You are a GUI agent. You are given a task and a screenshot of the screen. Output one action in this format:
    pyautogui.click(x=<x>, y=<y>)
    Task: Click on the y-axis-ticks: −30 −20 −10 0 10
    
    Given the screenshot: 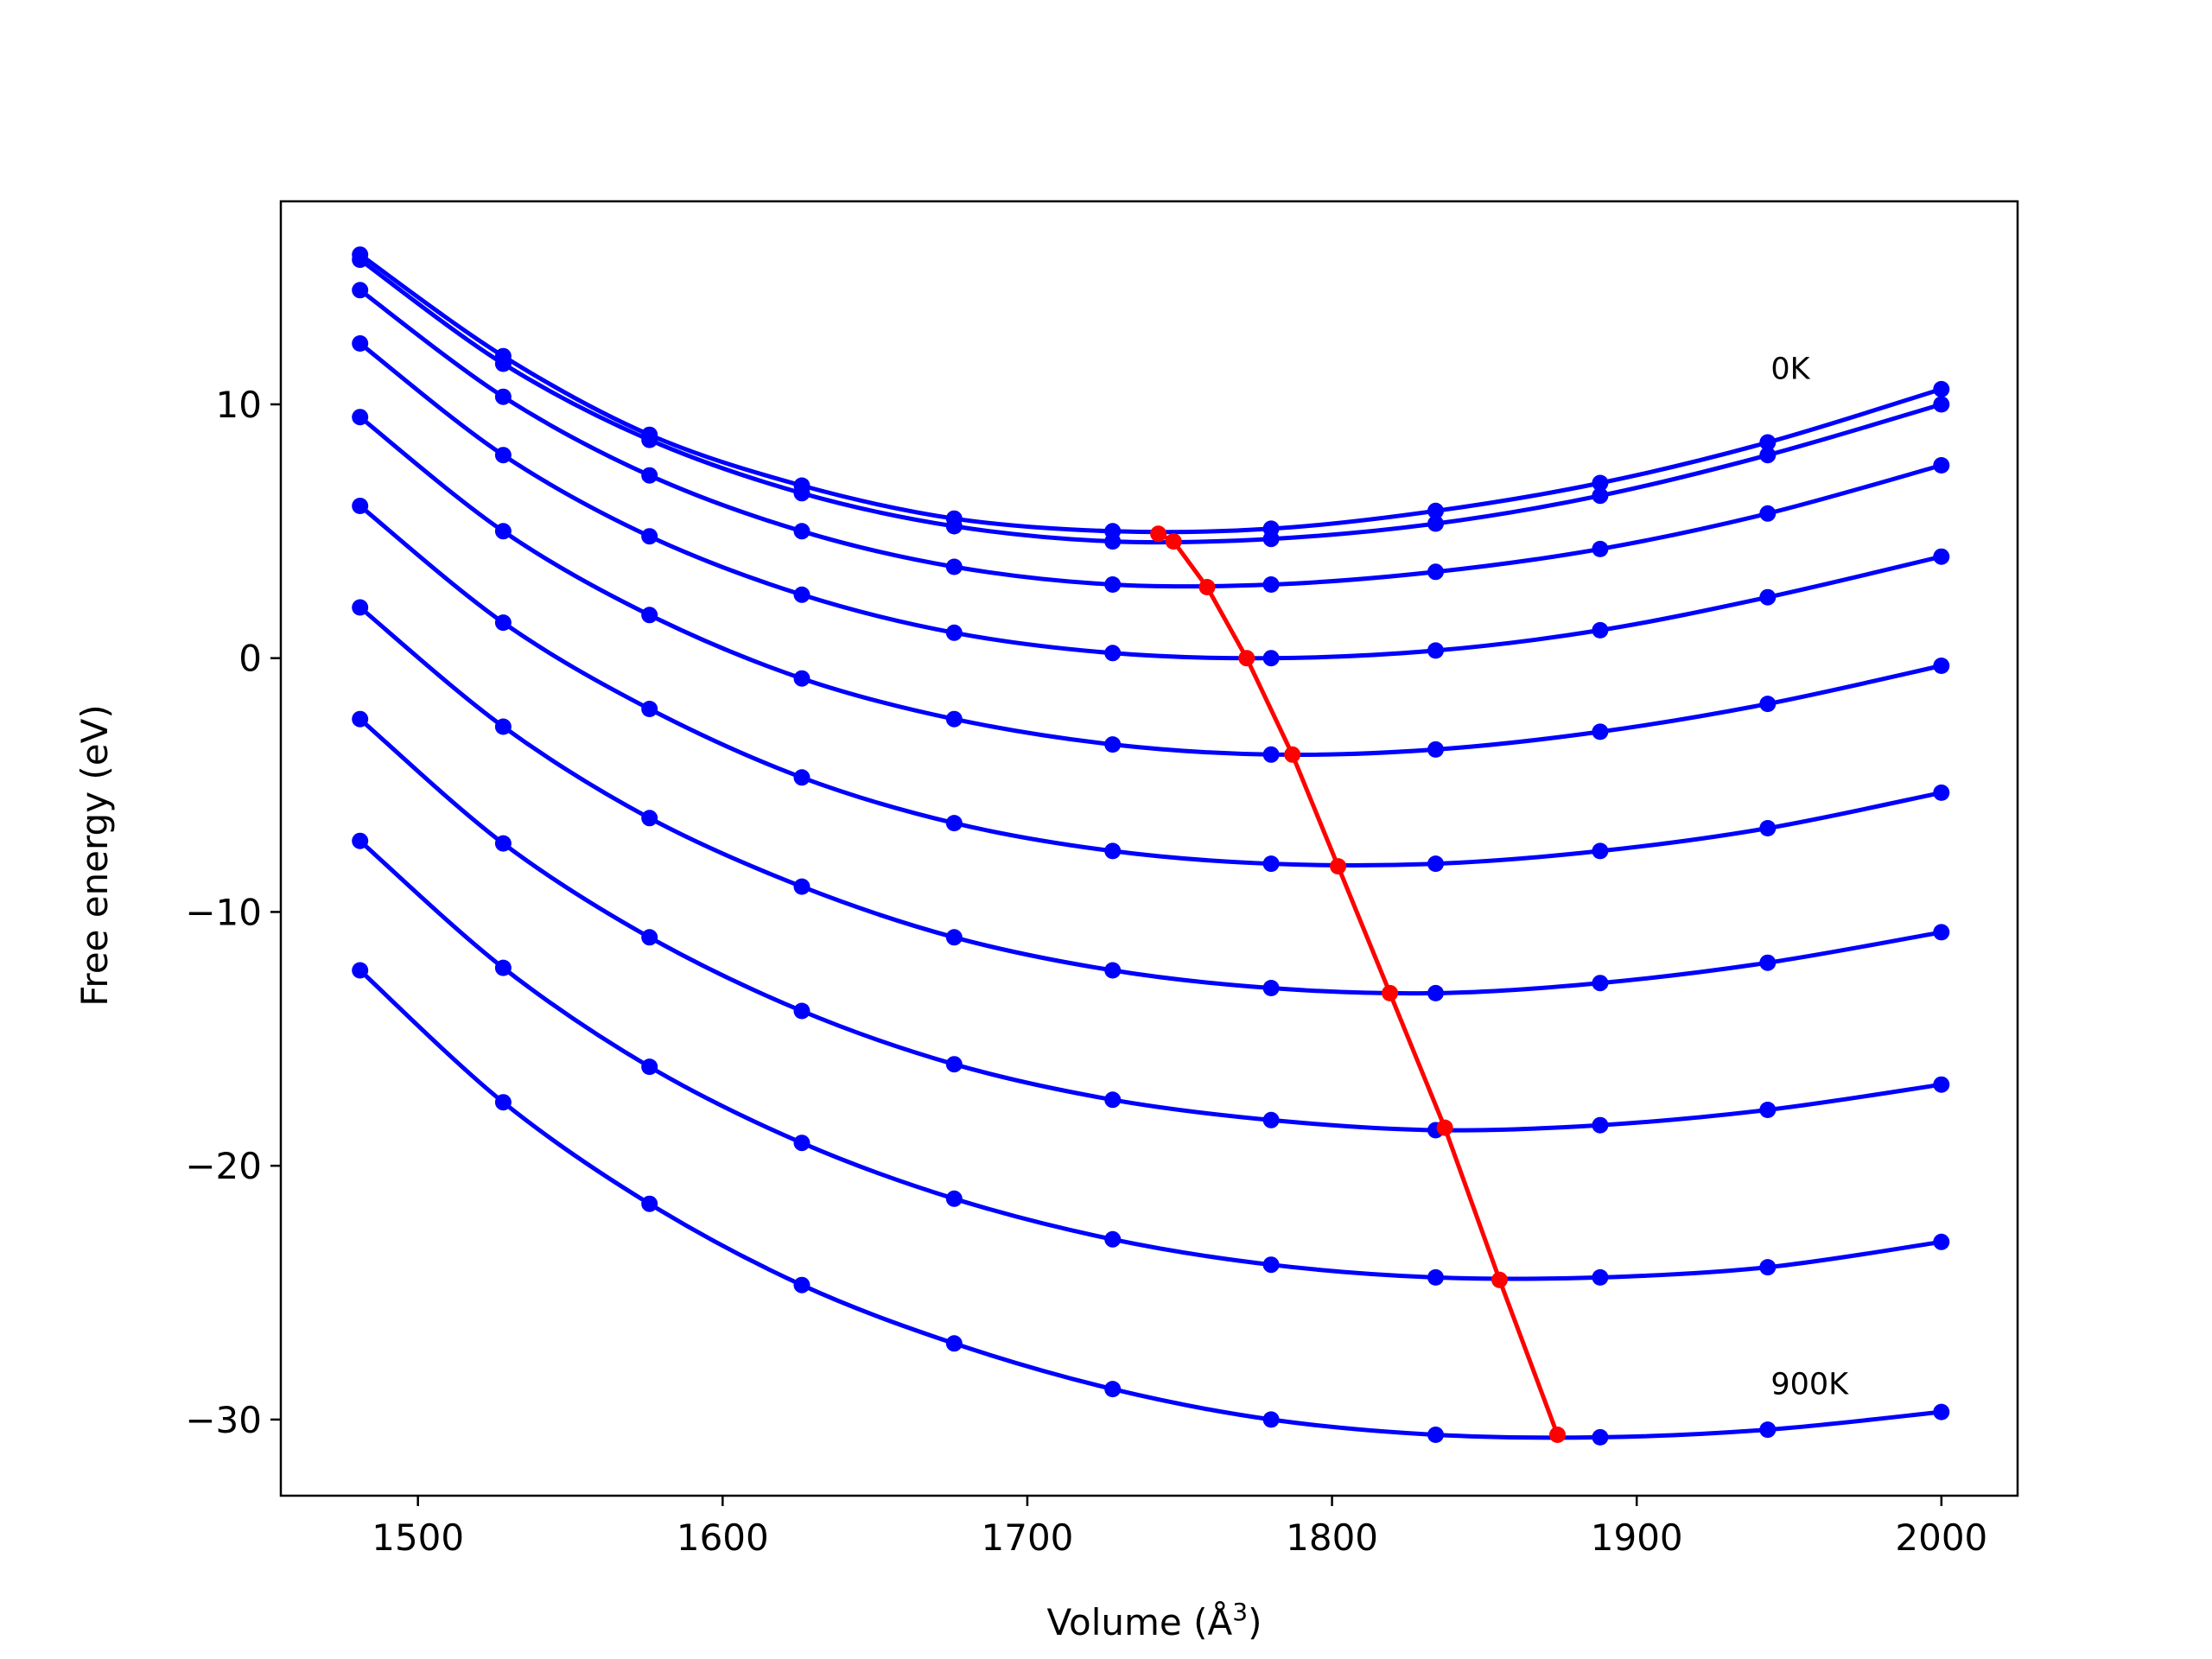 What is the action you would take?
    pyautogui.click(x=233, y=913)
    